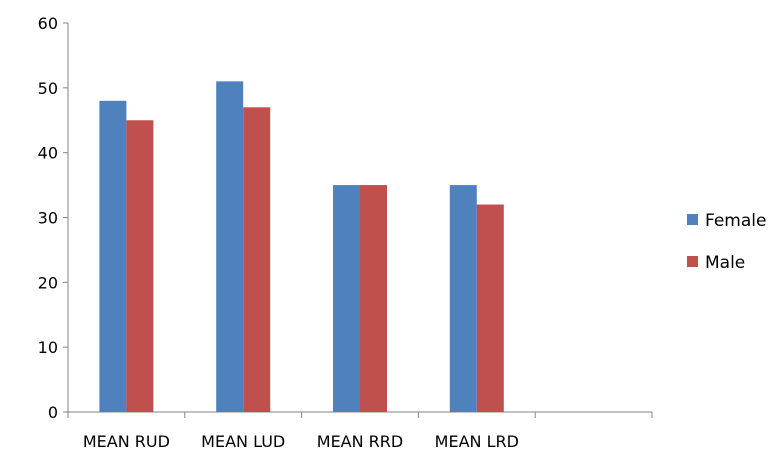  Describe the element at coordinates (346, 298) in the screenshot. I see `bar-female-mean-rrd` at that location.